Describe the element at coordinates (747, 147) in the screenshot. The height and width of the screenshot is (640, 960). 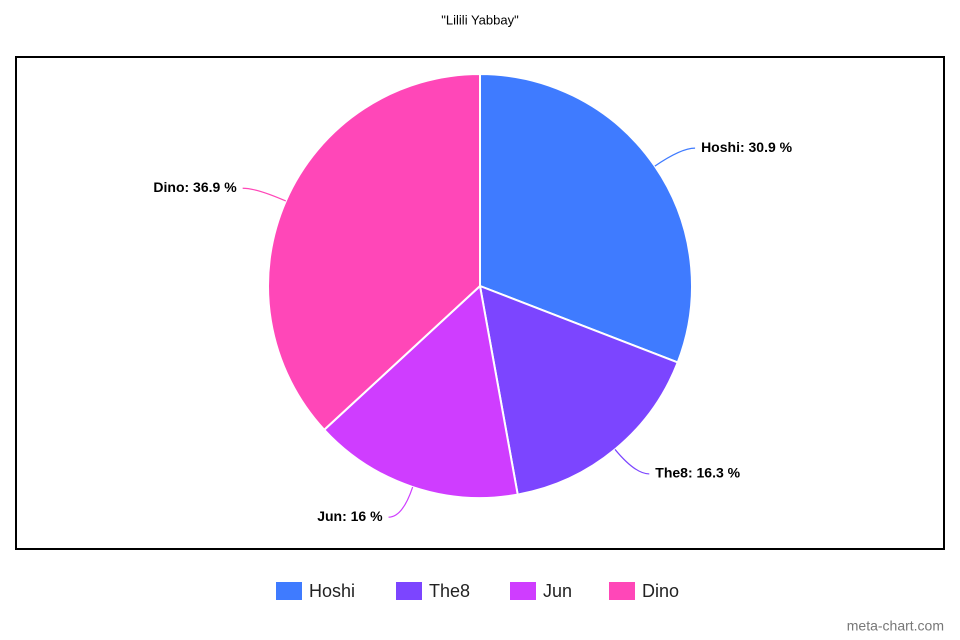
I see `data-label: Hoshi: 30.9 %` at that location.